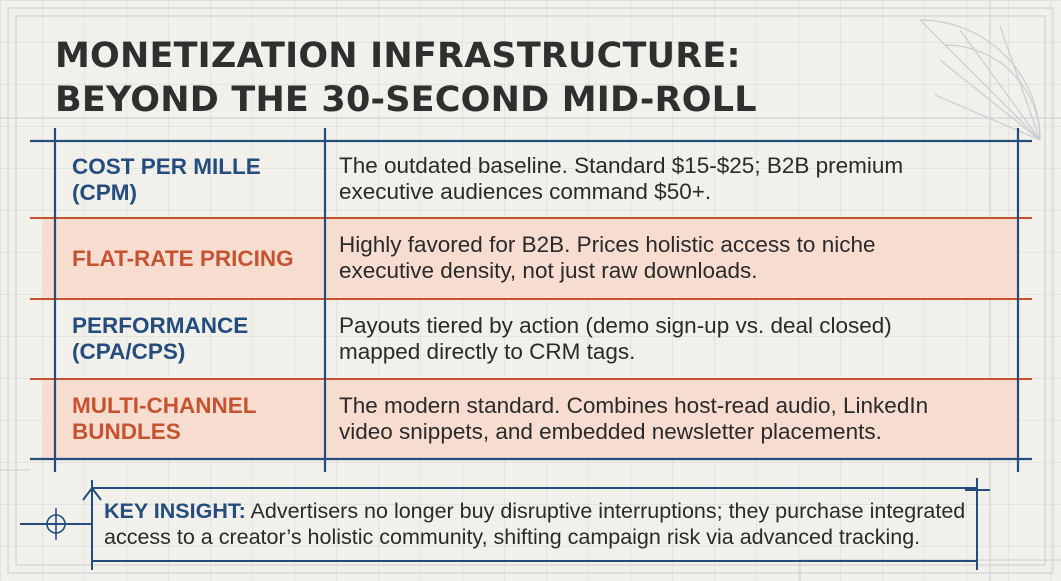 The height and width of the screenshot is (581, 1061). I want to click on row-label: COST PER MILLE (CPM), so click(183, 179).